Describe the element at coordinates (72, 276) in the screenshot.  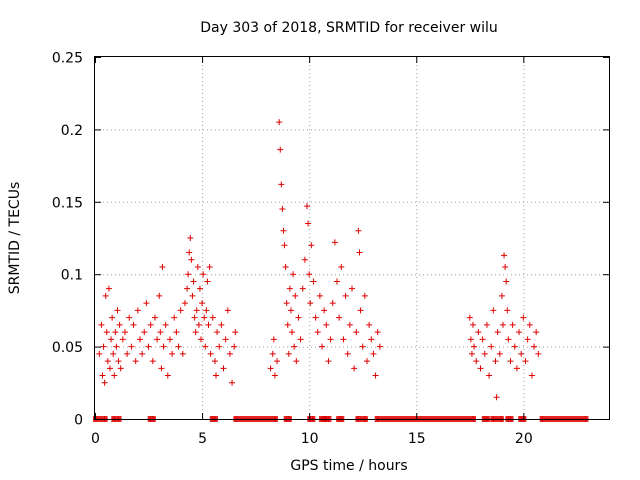
I see `y-tick-label: 0.1` at that location.